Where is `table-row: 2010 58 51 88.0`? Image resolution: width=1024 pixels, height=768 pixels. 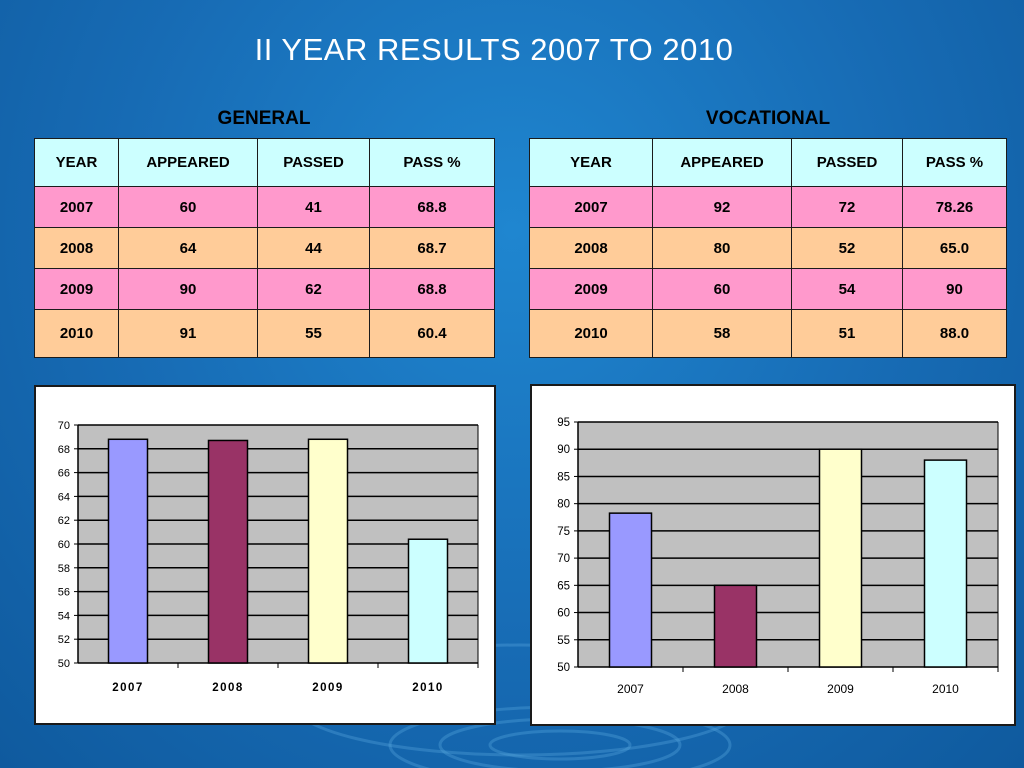
table-row: 2010 58 51 88.0 is located at coordinates (768, 333).